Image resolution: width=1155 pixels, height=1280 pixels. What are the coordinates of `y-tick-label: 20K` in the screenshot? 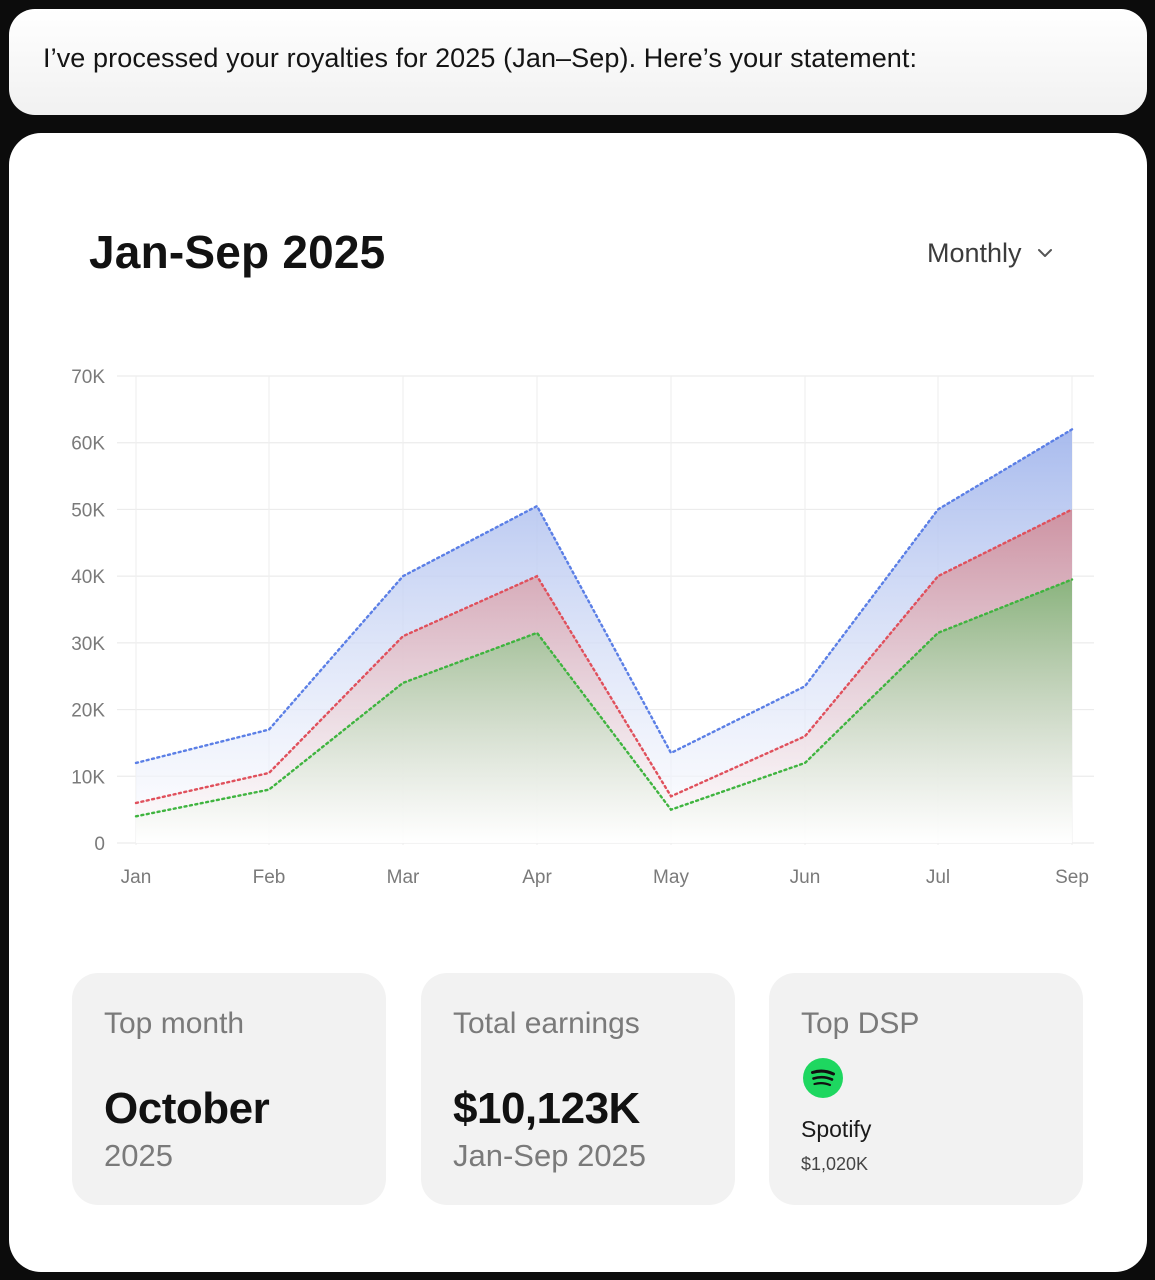 It's located at (88, 711).